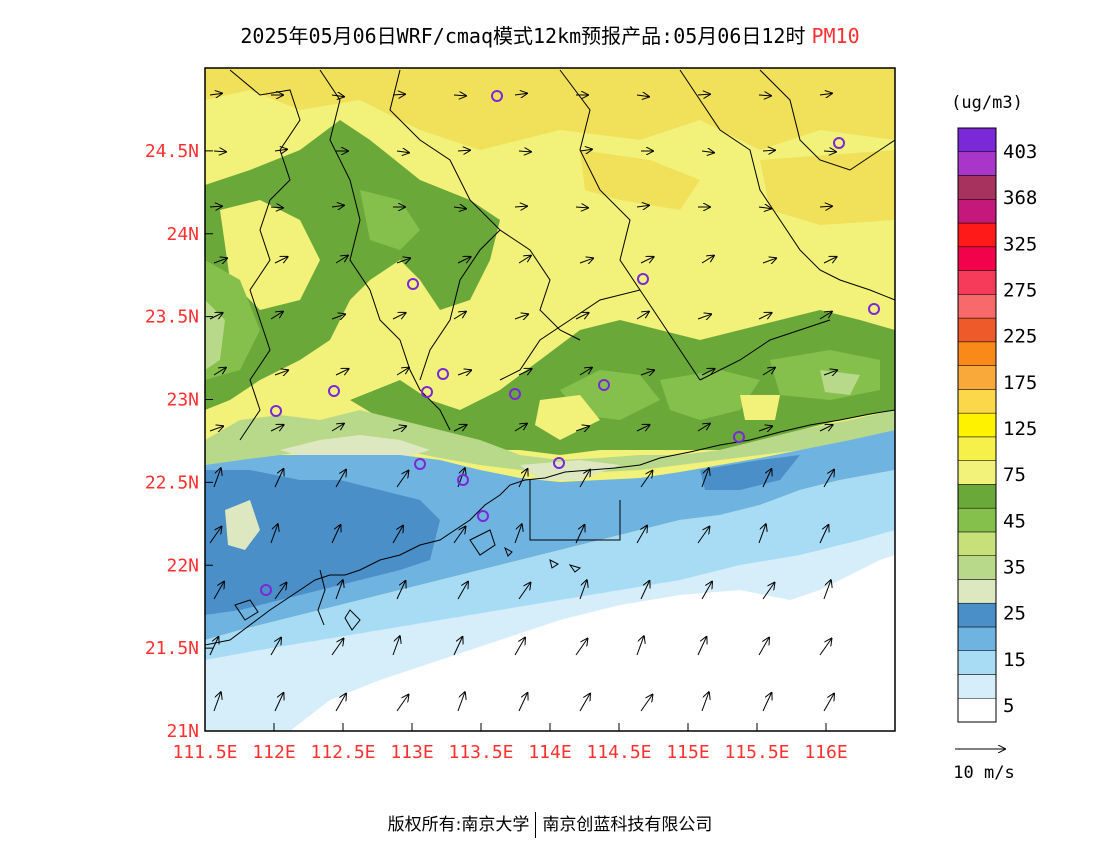 This screenshot has width=1100, height=850. What do you see at coordinates (1020, 152) in the screenshot?
I see `colorbar-label: 403` at bounding box center [1020, 152].